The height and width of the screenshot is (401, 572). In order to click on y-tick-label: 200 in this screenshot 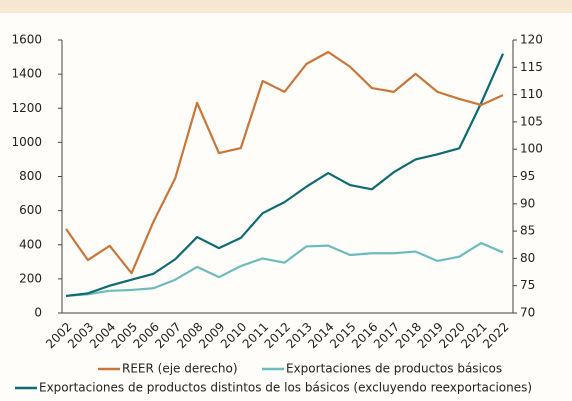, I will do `click(30, 278)`.